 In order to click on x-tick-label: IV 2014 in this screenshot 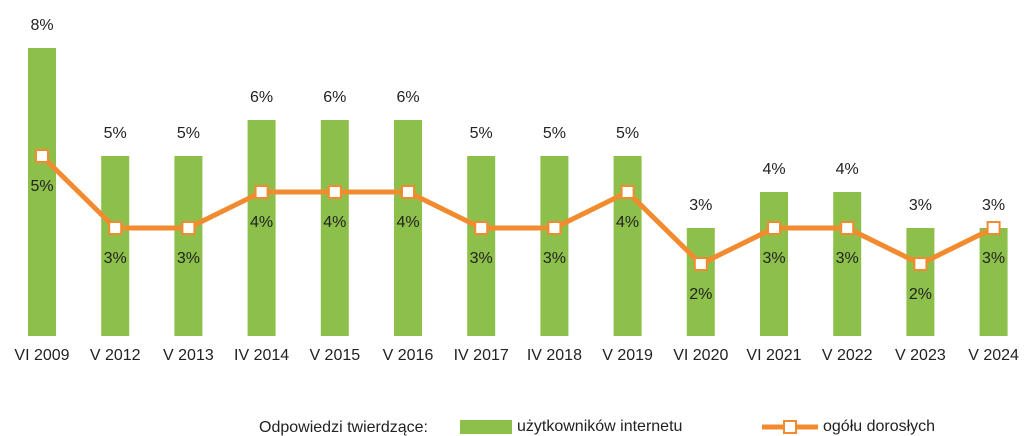, I will do `click(261, 355)`.